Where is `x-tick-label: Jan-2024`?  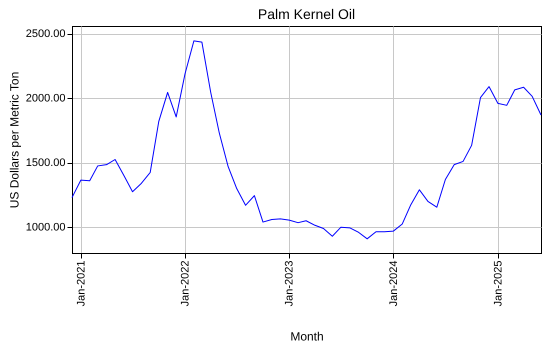 x-tick-label: Jan-2024 is located at coordinates (394, 283).